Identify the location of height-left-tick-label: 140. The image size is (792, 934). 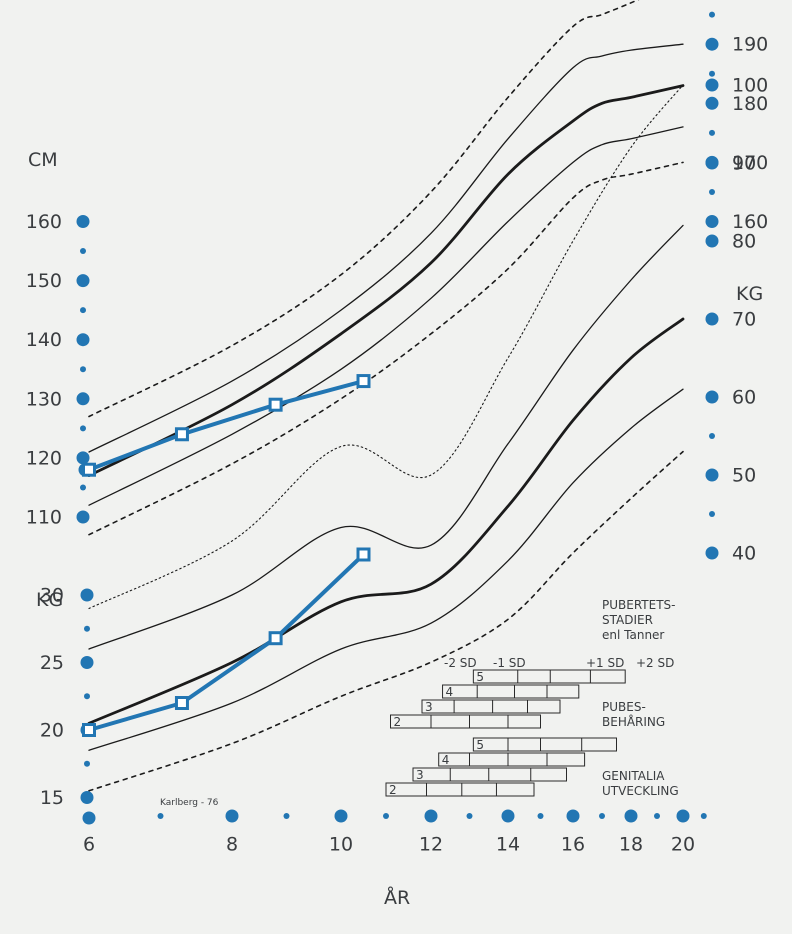
(44, 340).